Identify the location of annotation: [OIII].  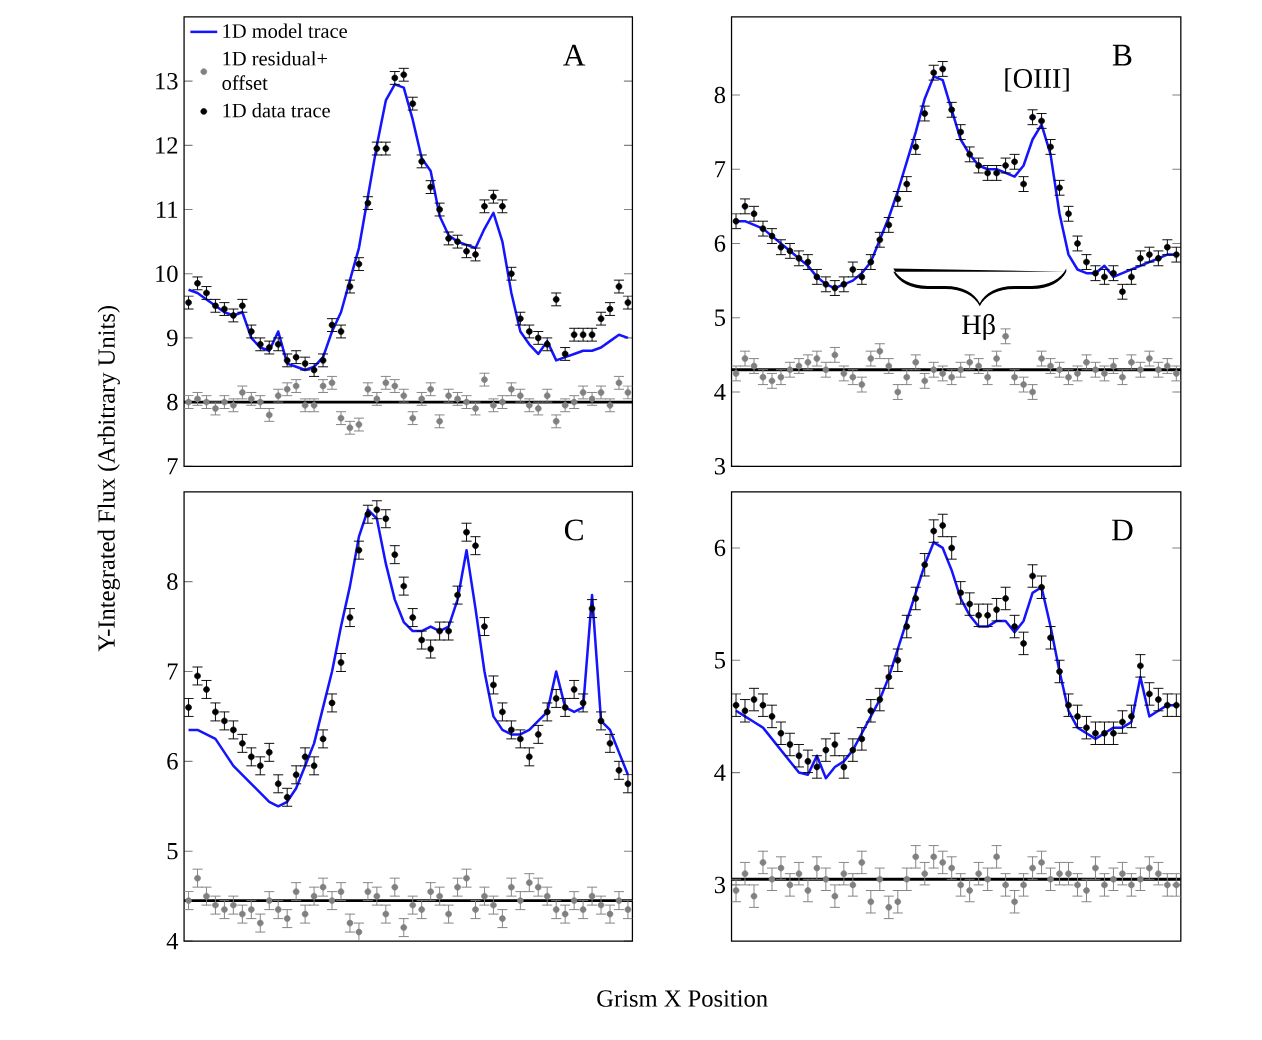
(1037, 80).